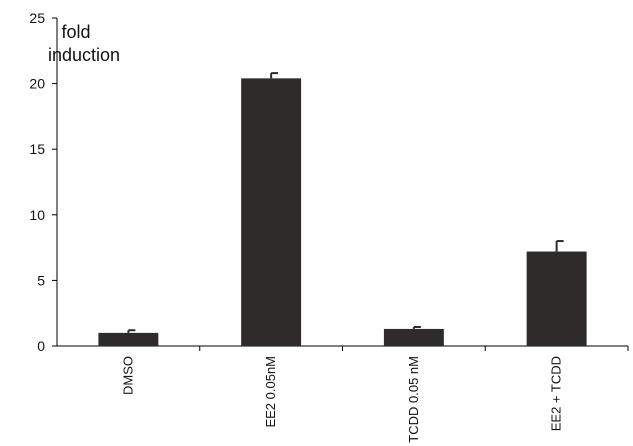 This screenshot has height=446, width=633. What do you see at coordinates (343, 348) in the screenshot?
I see `x-axis` at bounding box center [343, 348].